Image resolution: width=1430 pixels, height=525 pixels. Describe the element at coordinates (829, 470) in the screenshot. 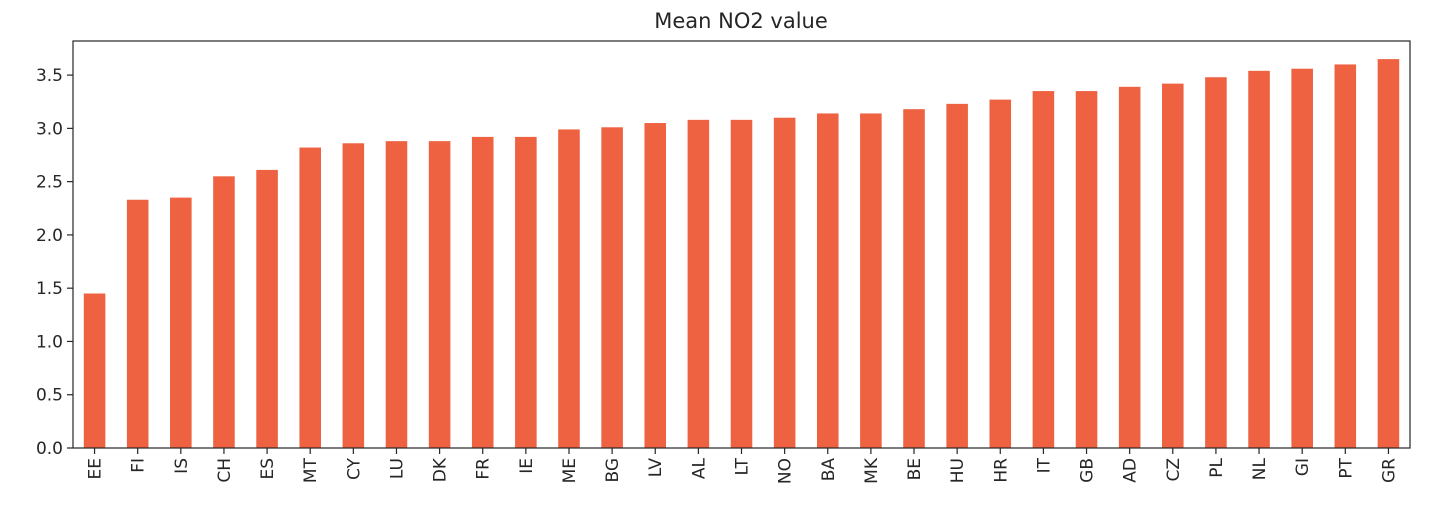

I see `x-tick-label: BA` at that location.